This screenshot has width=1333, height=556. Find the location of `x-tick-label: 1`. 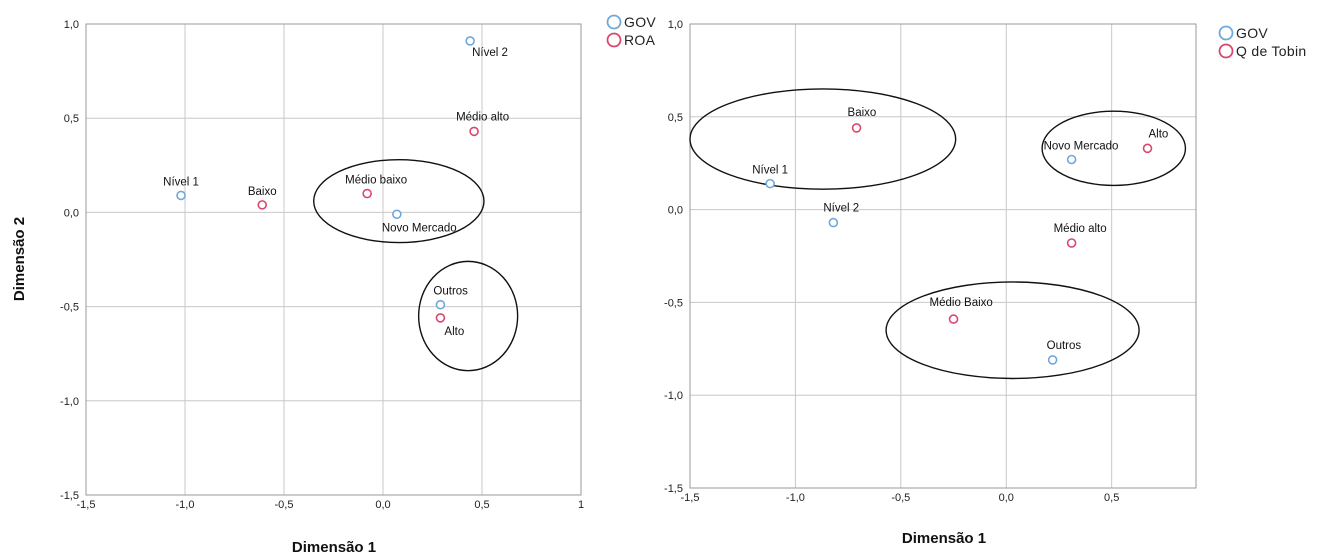

x-tick-label: 1 is located at coordinates (581, 505).